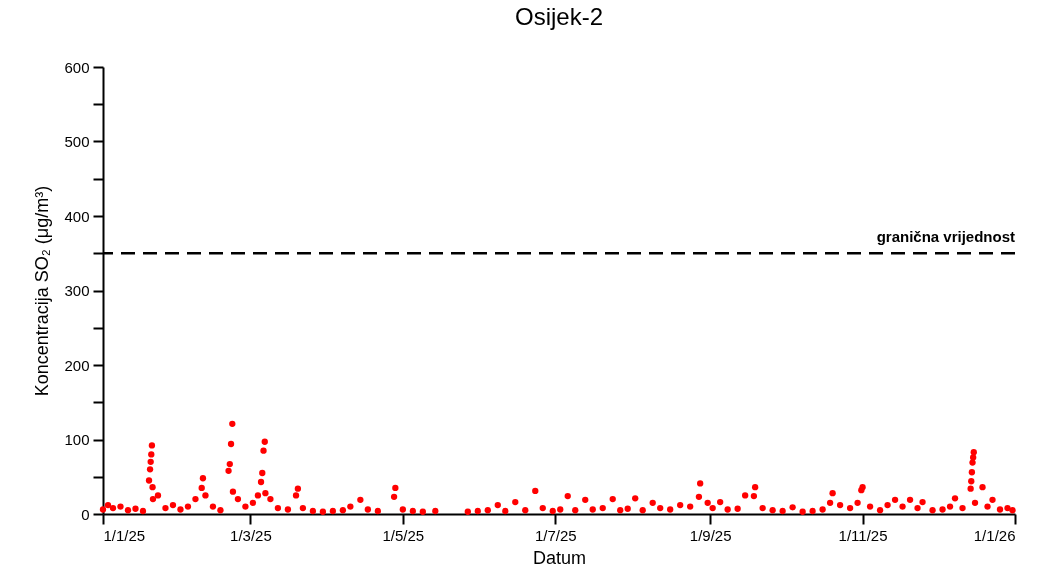 The image size is (1044, 581). I want to click on x-tick-label: 1/7/25, so click(555, 535).